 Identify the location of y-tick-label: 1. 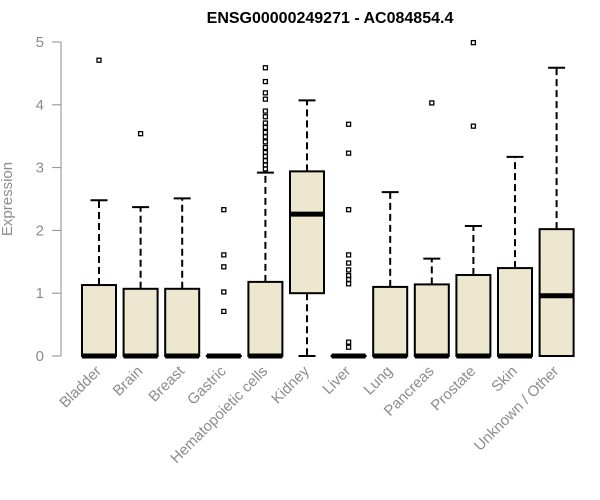
(40, 293).